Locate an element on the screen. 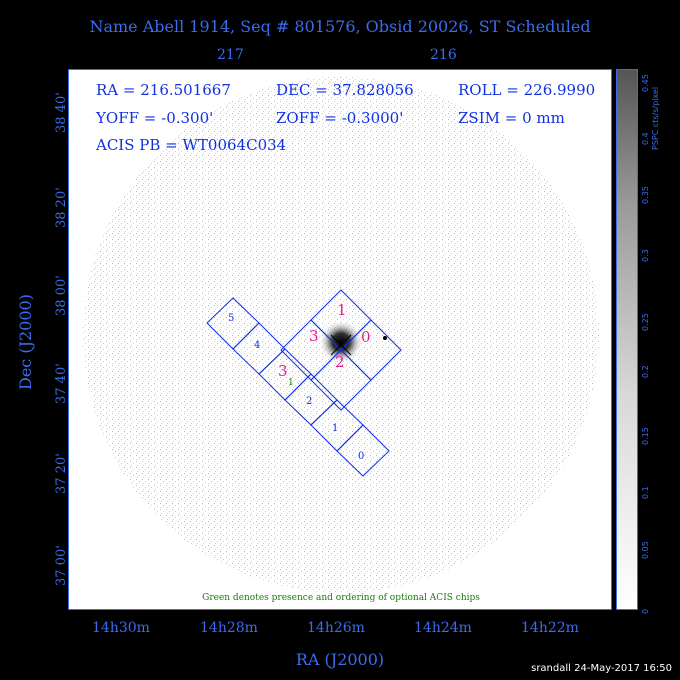 The image size is (680, 680). cluster-source is located at coordinates (341, 342).